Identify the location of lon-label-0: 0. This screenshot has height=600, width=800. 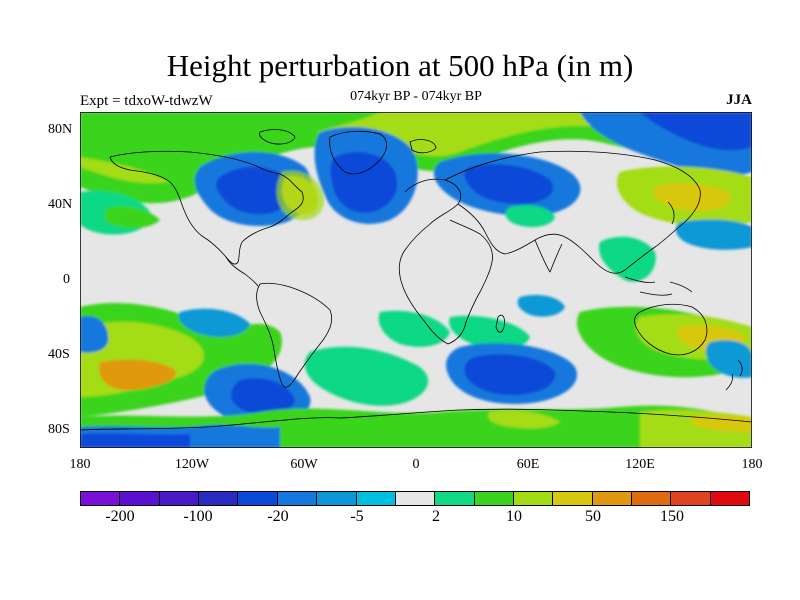
(416, 464).